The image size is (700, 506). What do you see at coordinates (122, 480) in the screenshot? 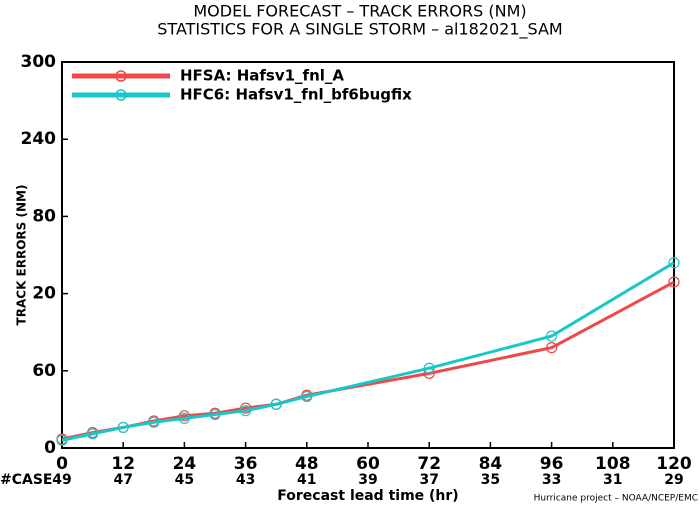
I see `case-count: 47` at bounding box center [122, 480].